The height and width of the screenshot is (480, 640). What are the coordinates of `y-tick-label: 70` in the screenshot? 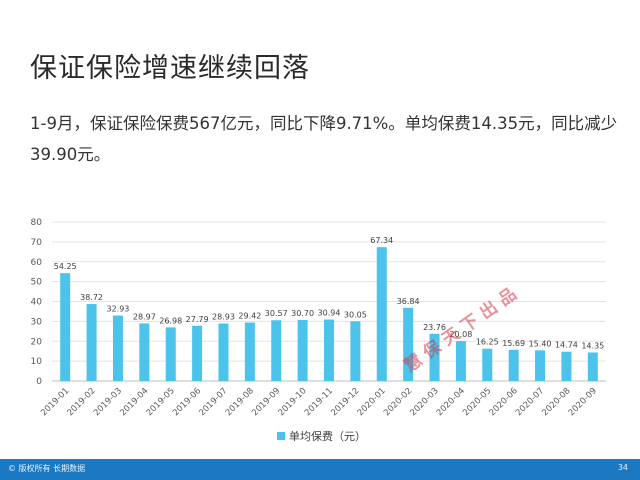 It's located at (37, 243).